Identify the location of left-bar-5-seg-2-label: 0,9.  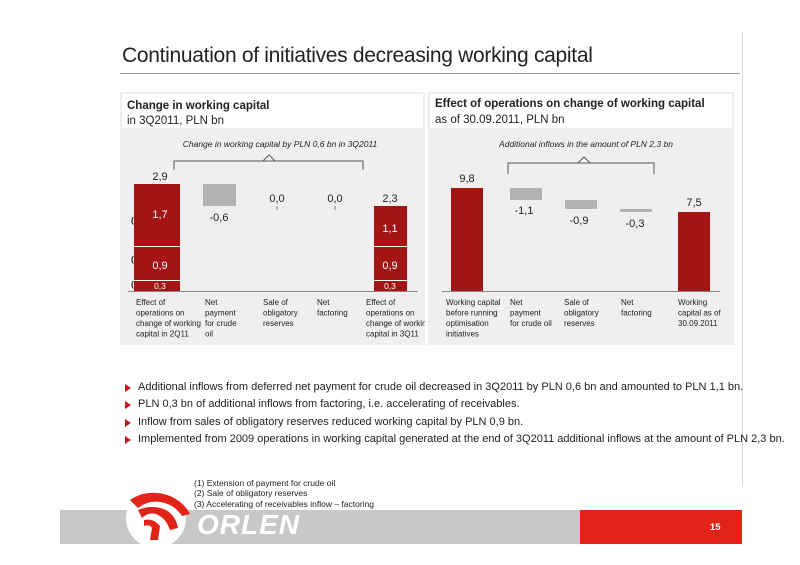
(389, 266).